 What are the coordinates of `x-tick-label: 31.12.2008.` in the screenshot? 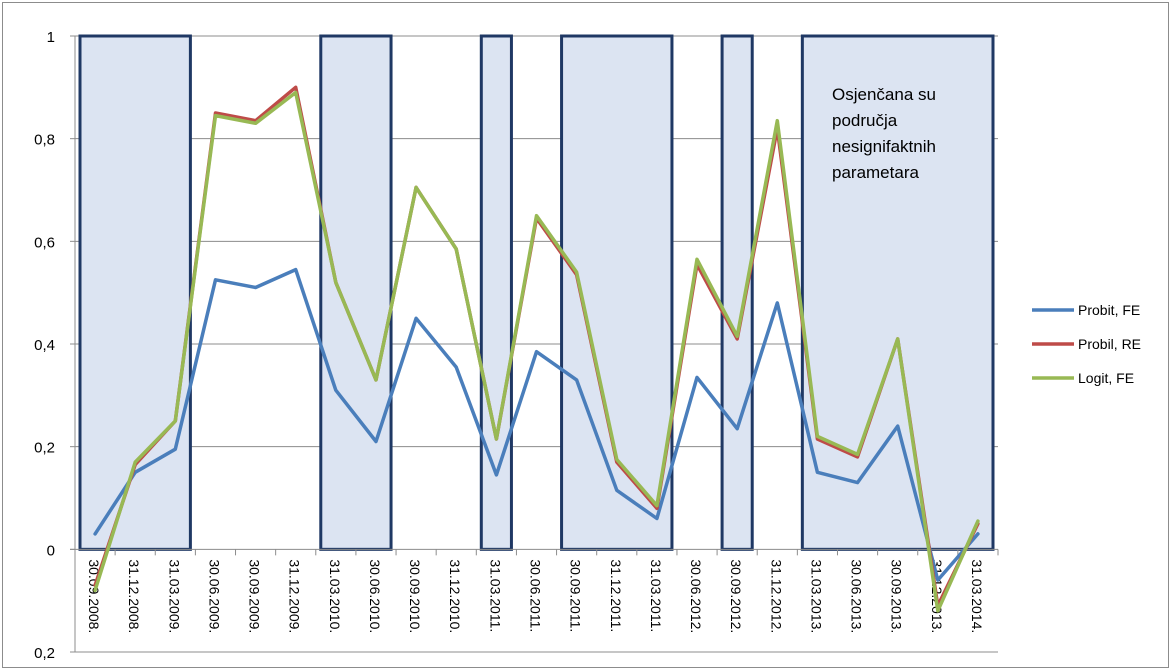 It's located at (134, 596).